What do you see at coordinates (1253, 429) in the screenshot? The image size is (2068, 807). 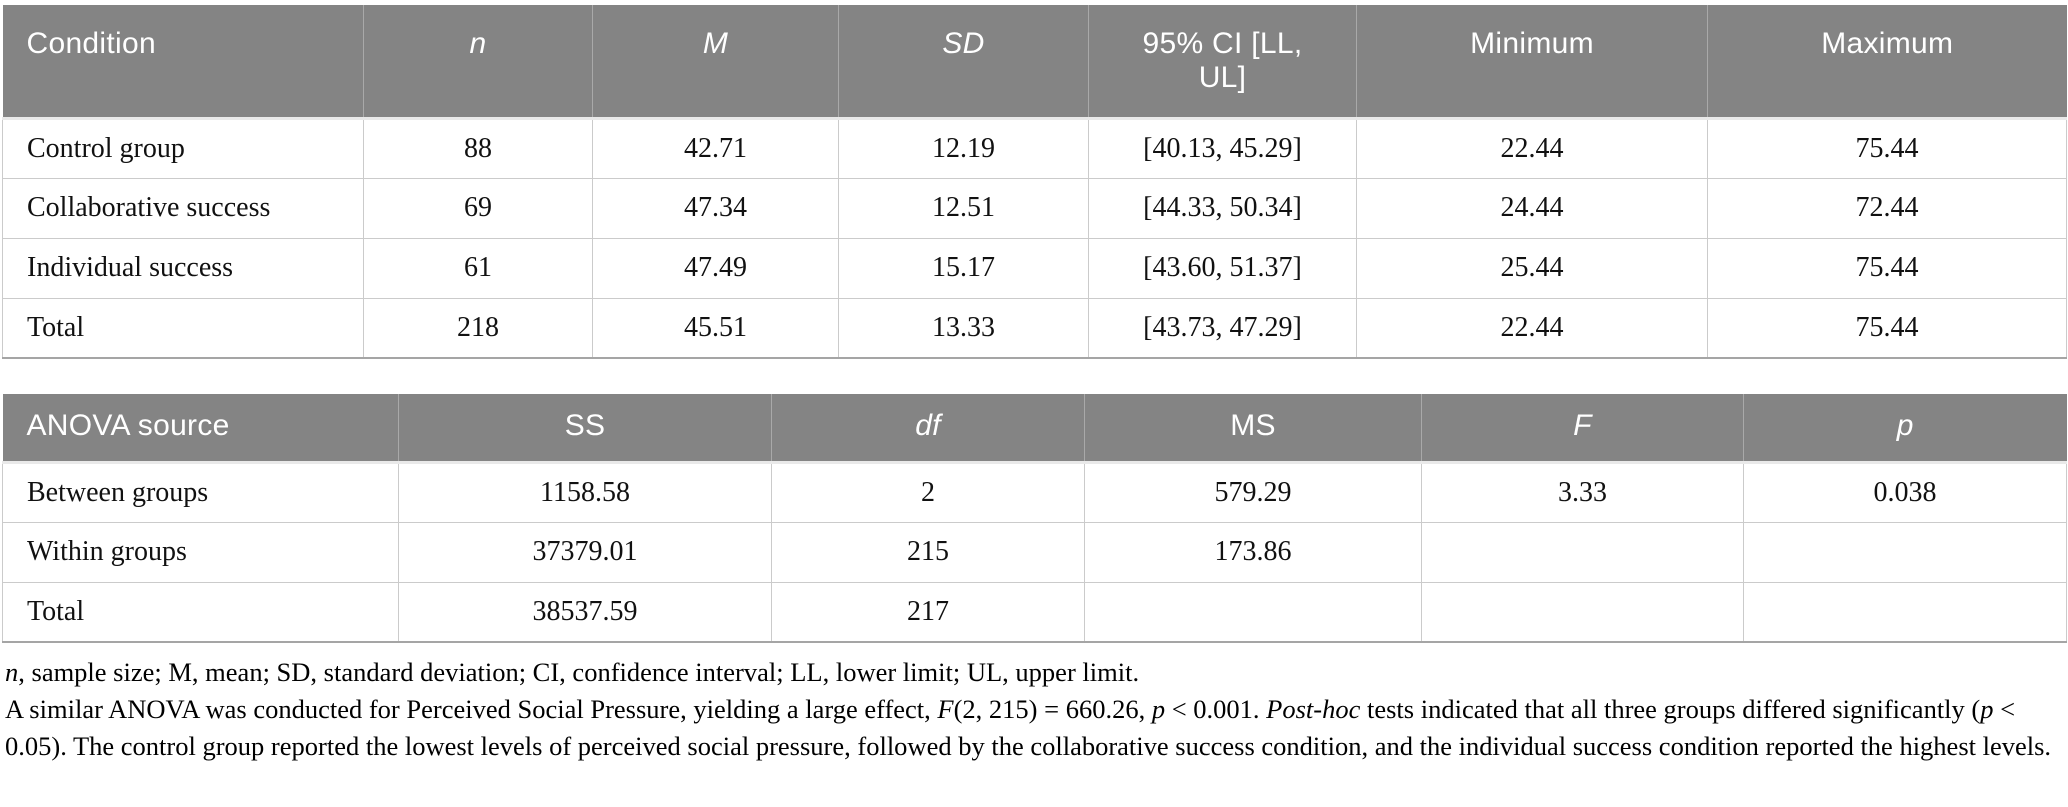 I see `col-header-ms: MS` at bounding box center [1253, 429].